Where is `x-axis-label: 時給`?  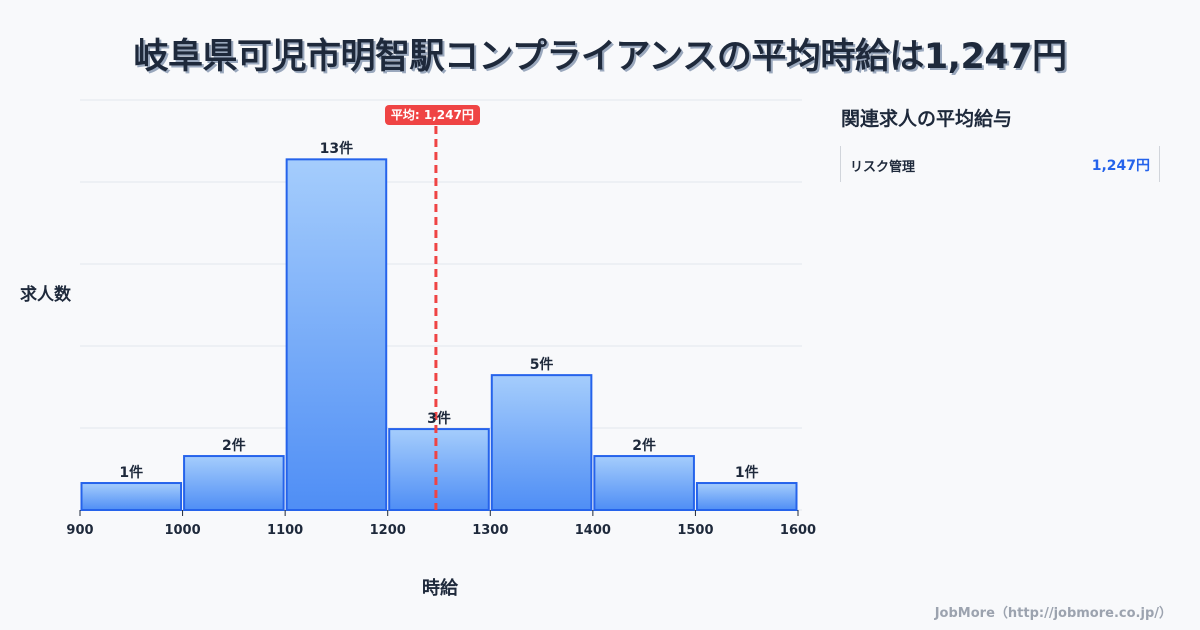
x-axis-label: 時給 is located at coordinates (440, 588).